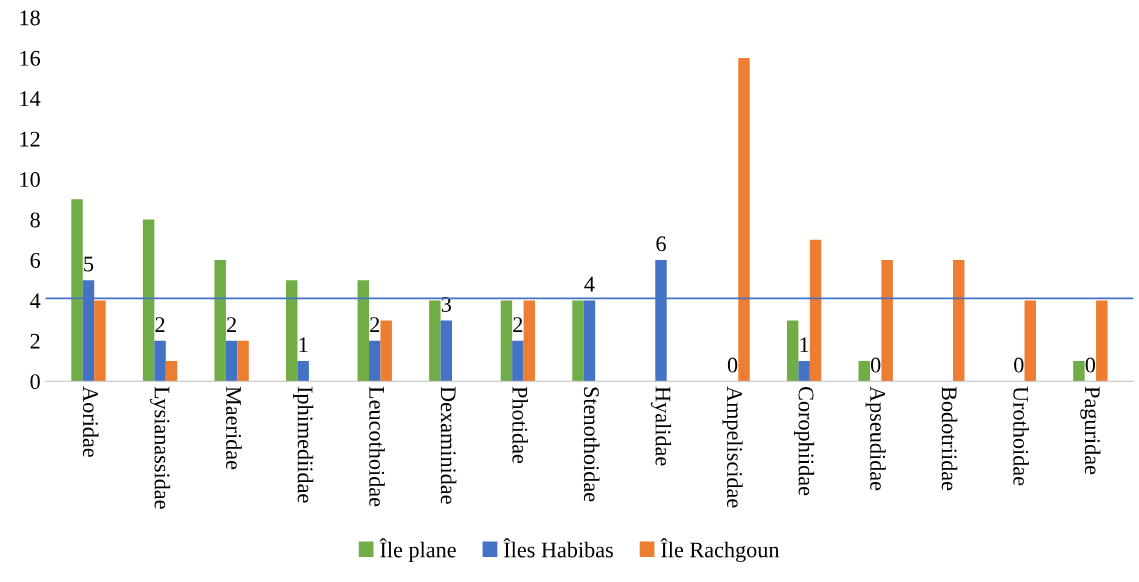  I want to click on x-tick-label: Dexaminidae, so click(448, 445).